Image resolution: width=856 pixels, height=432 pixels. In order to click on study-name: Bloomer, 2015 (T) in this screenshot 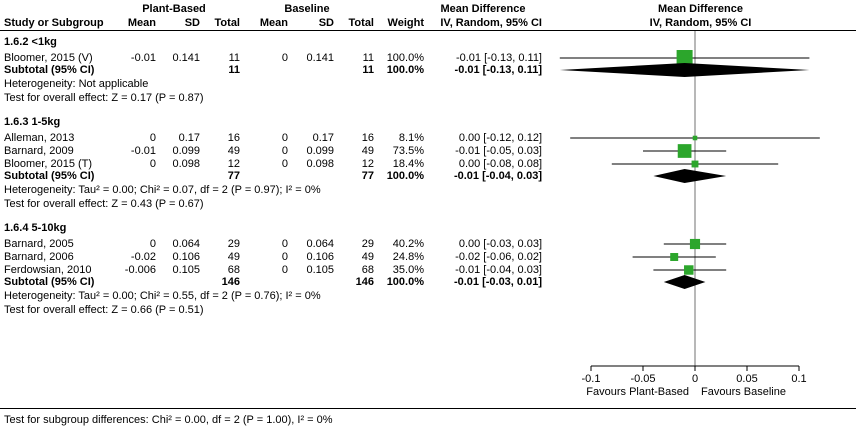, I will do `click(48, 164)`.